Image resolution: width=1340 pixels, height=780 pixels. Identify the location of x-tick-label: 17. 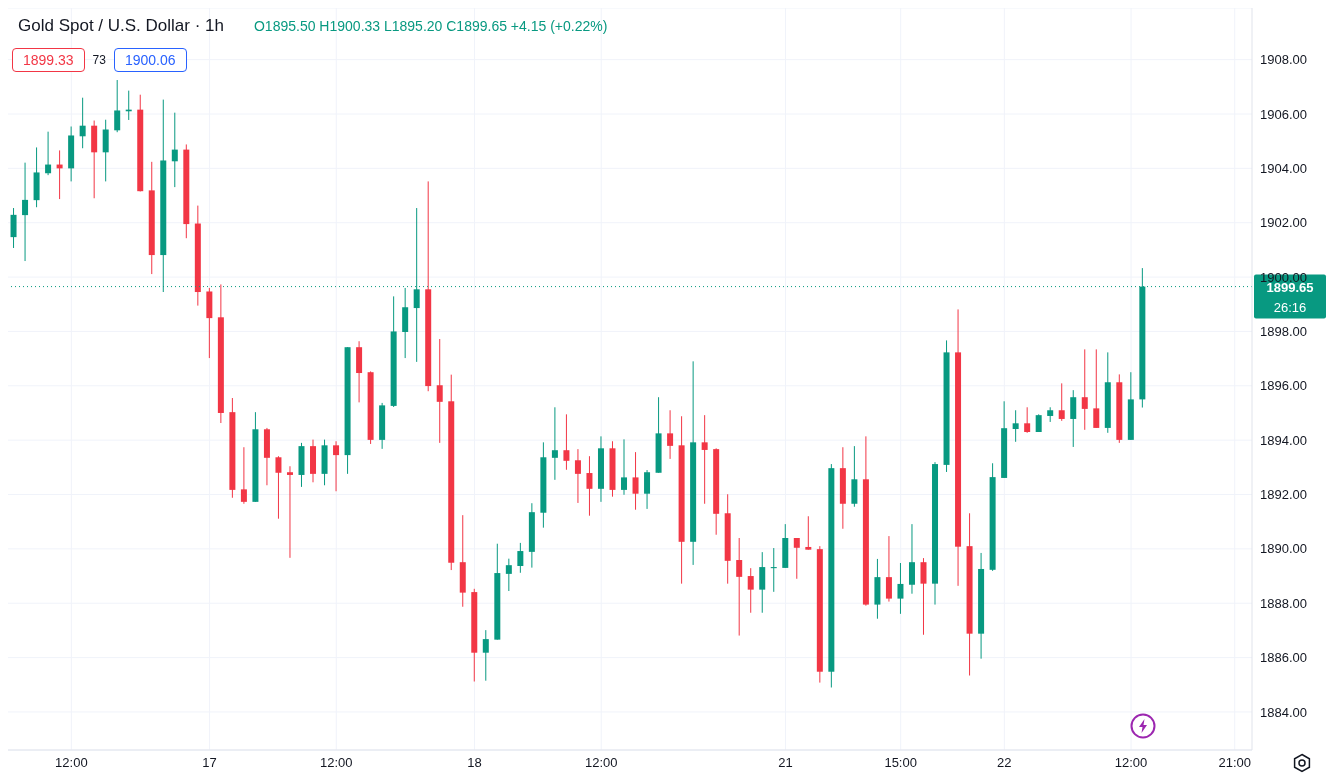
(209, 763).